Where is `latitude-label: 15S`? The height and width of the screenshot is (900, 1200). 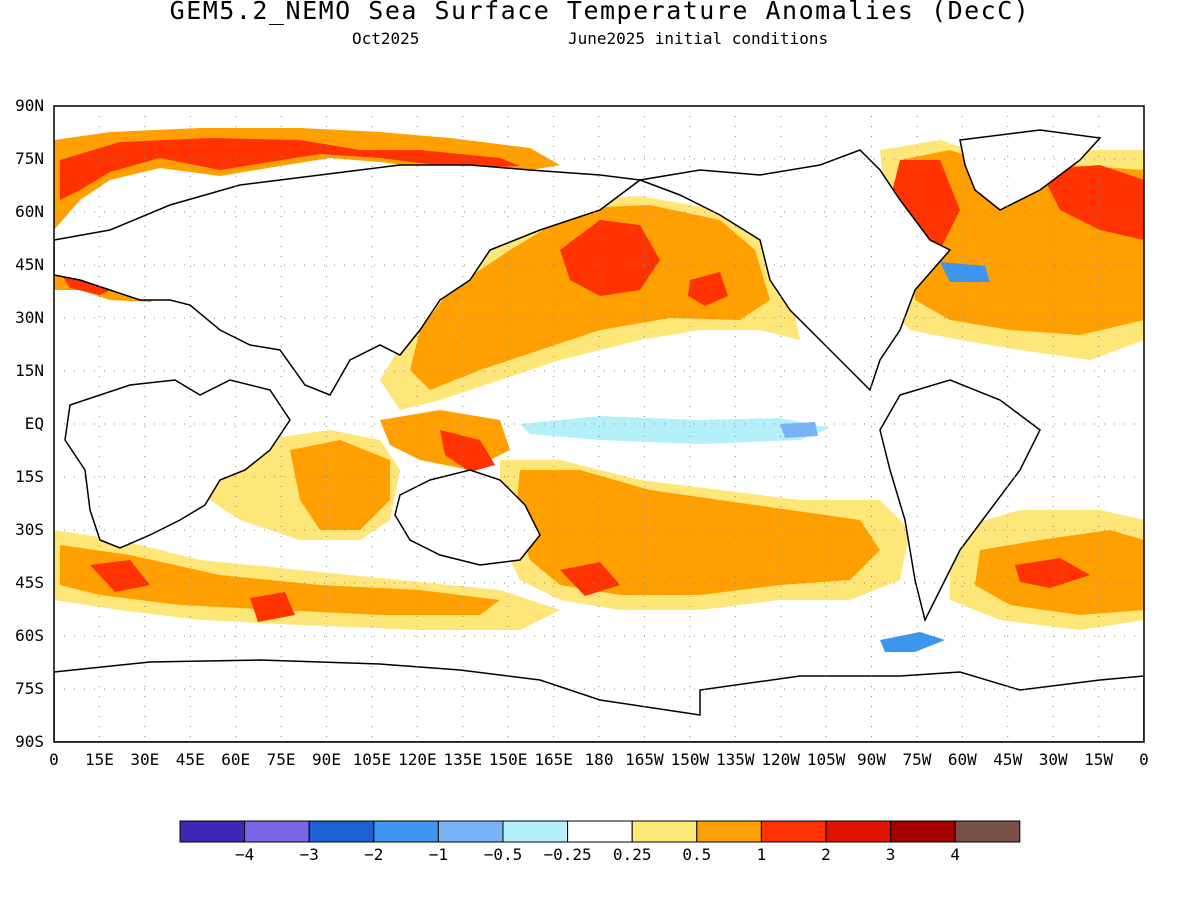 latitude-label: 15S is located at coordinates (29, 476).